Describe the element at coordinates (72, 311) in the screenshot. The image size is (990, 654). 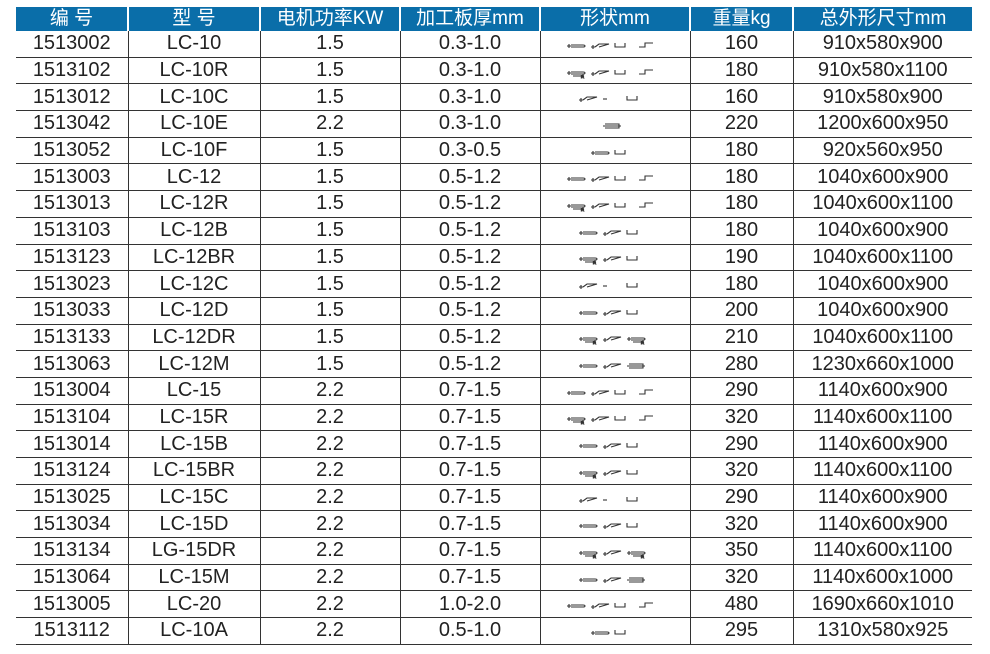
I see `product-code-cell: 1513033` at that location.